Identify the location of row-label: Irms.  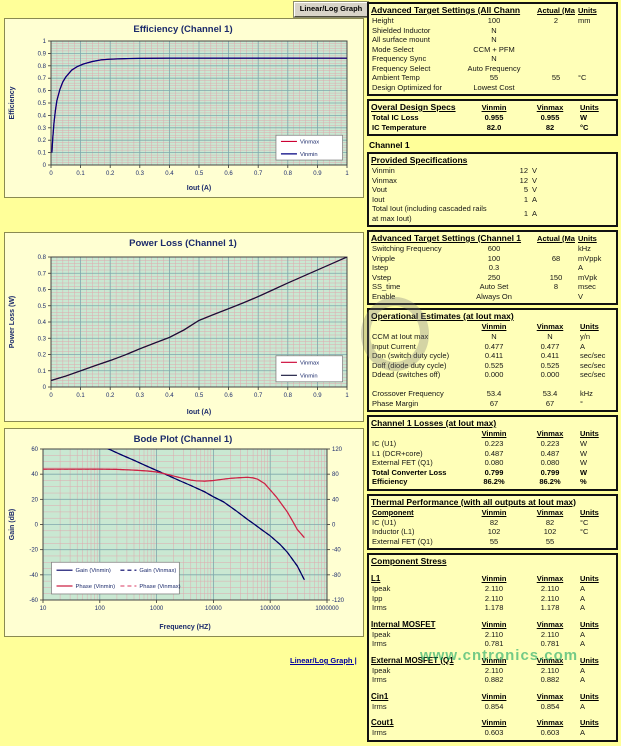
(379, 706).